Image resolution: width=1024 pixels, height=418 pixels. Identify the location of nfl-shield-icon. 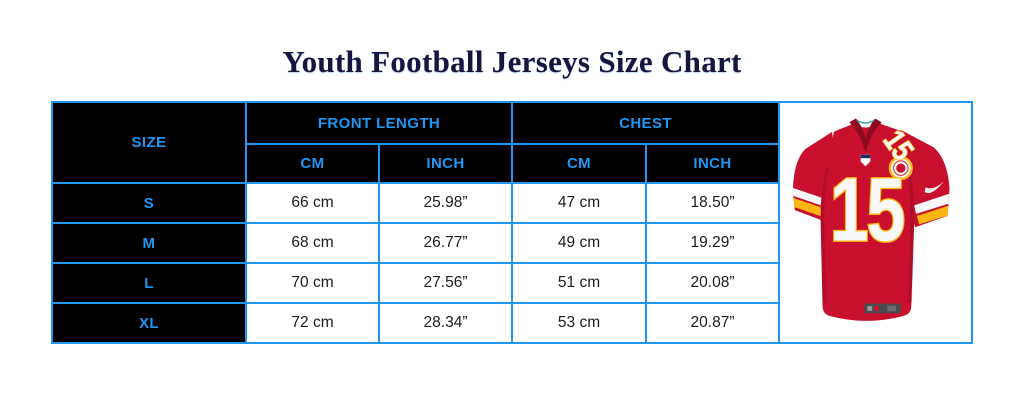
(865, 160).